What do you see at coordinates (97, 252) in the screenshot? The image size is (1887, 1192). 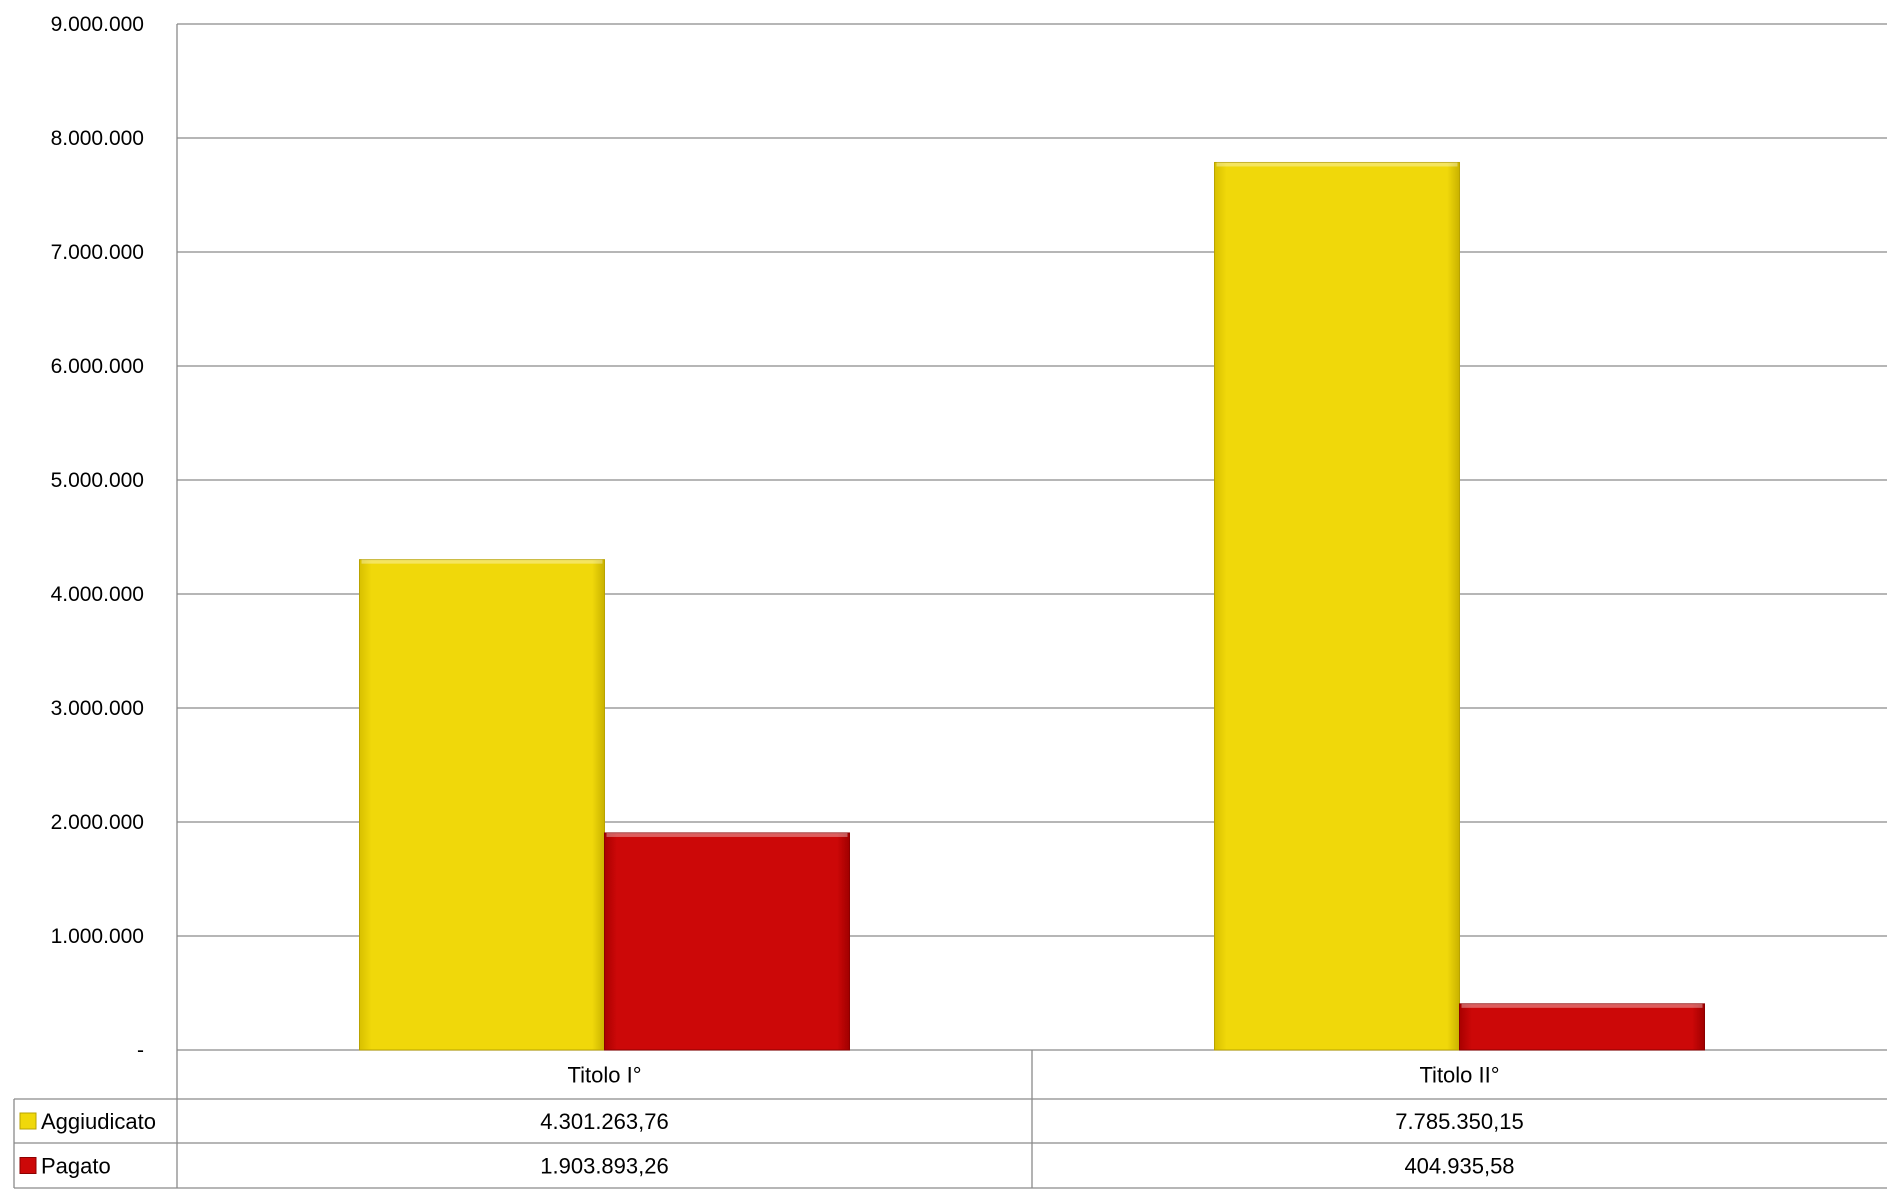 I see `y-tick-label: 7.000.000` at bounding box center [97, 252].